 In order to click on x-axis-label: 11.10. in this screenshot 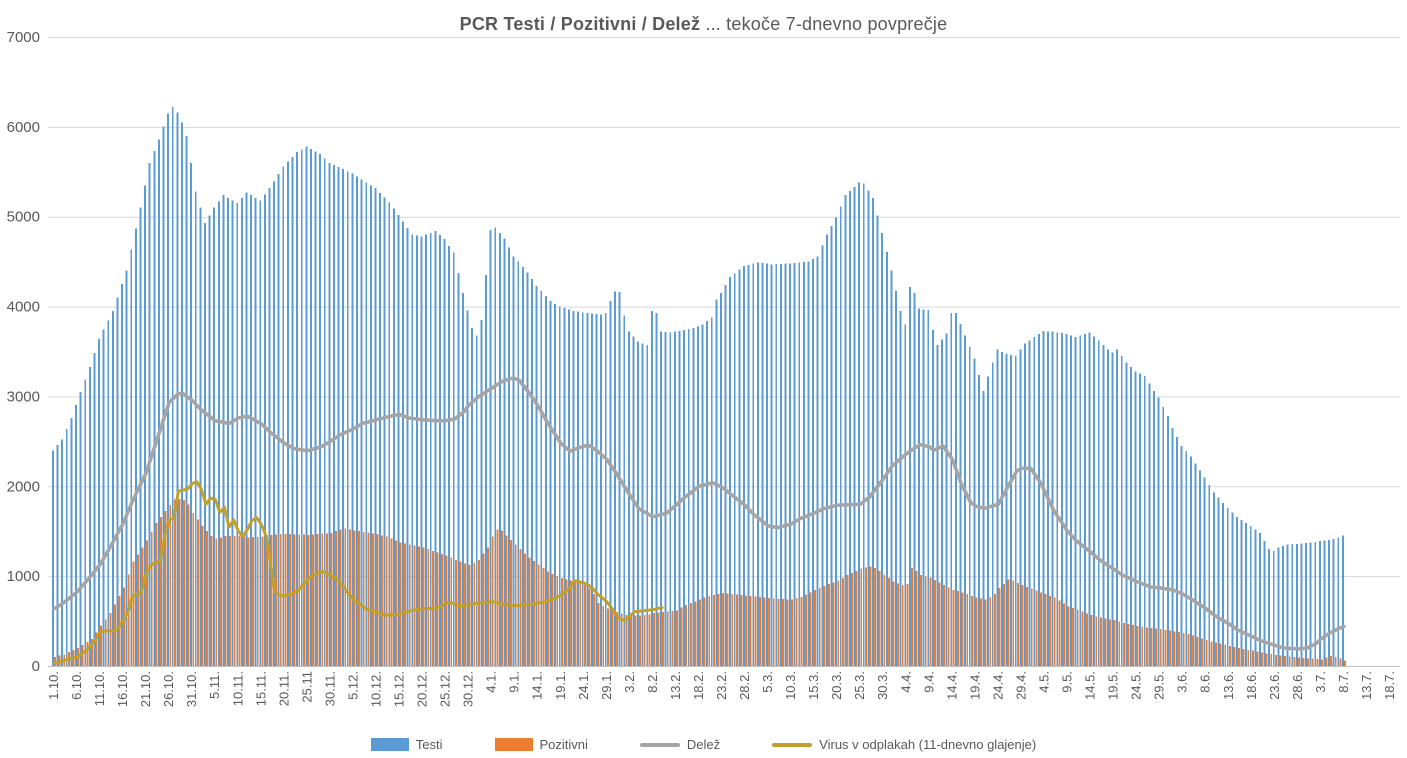, I will do `click(99, 688)`.